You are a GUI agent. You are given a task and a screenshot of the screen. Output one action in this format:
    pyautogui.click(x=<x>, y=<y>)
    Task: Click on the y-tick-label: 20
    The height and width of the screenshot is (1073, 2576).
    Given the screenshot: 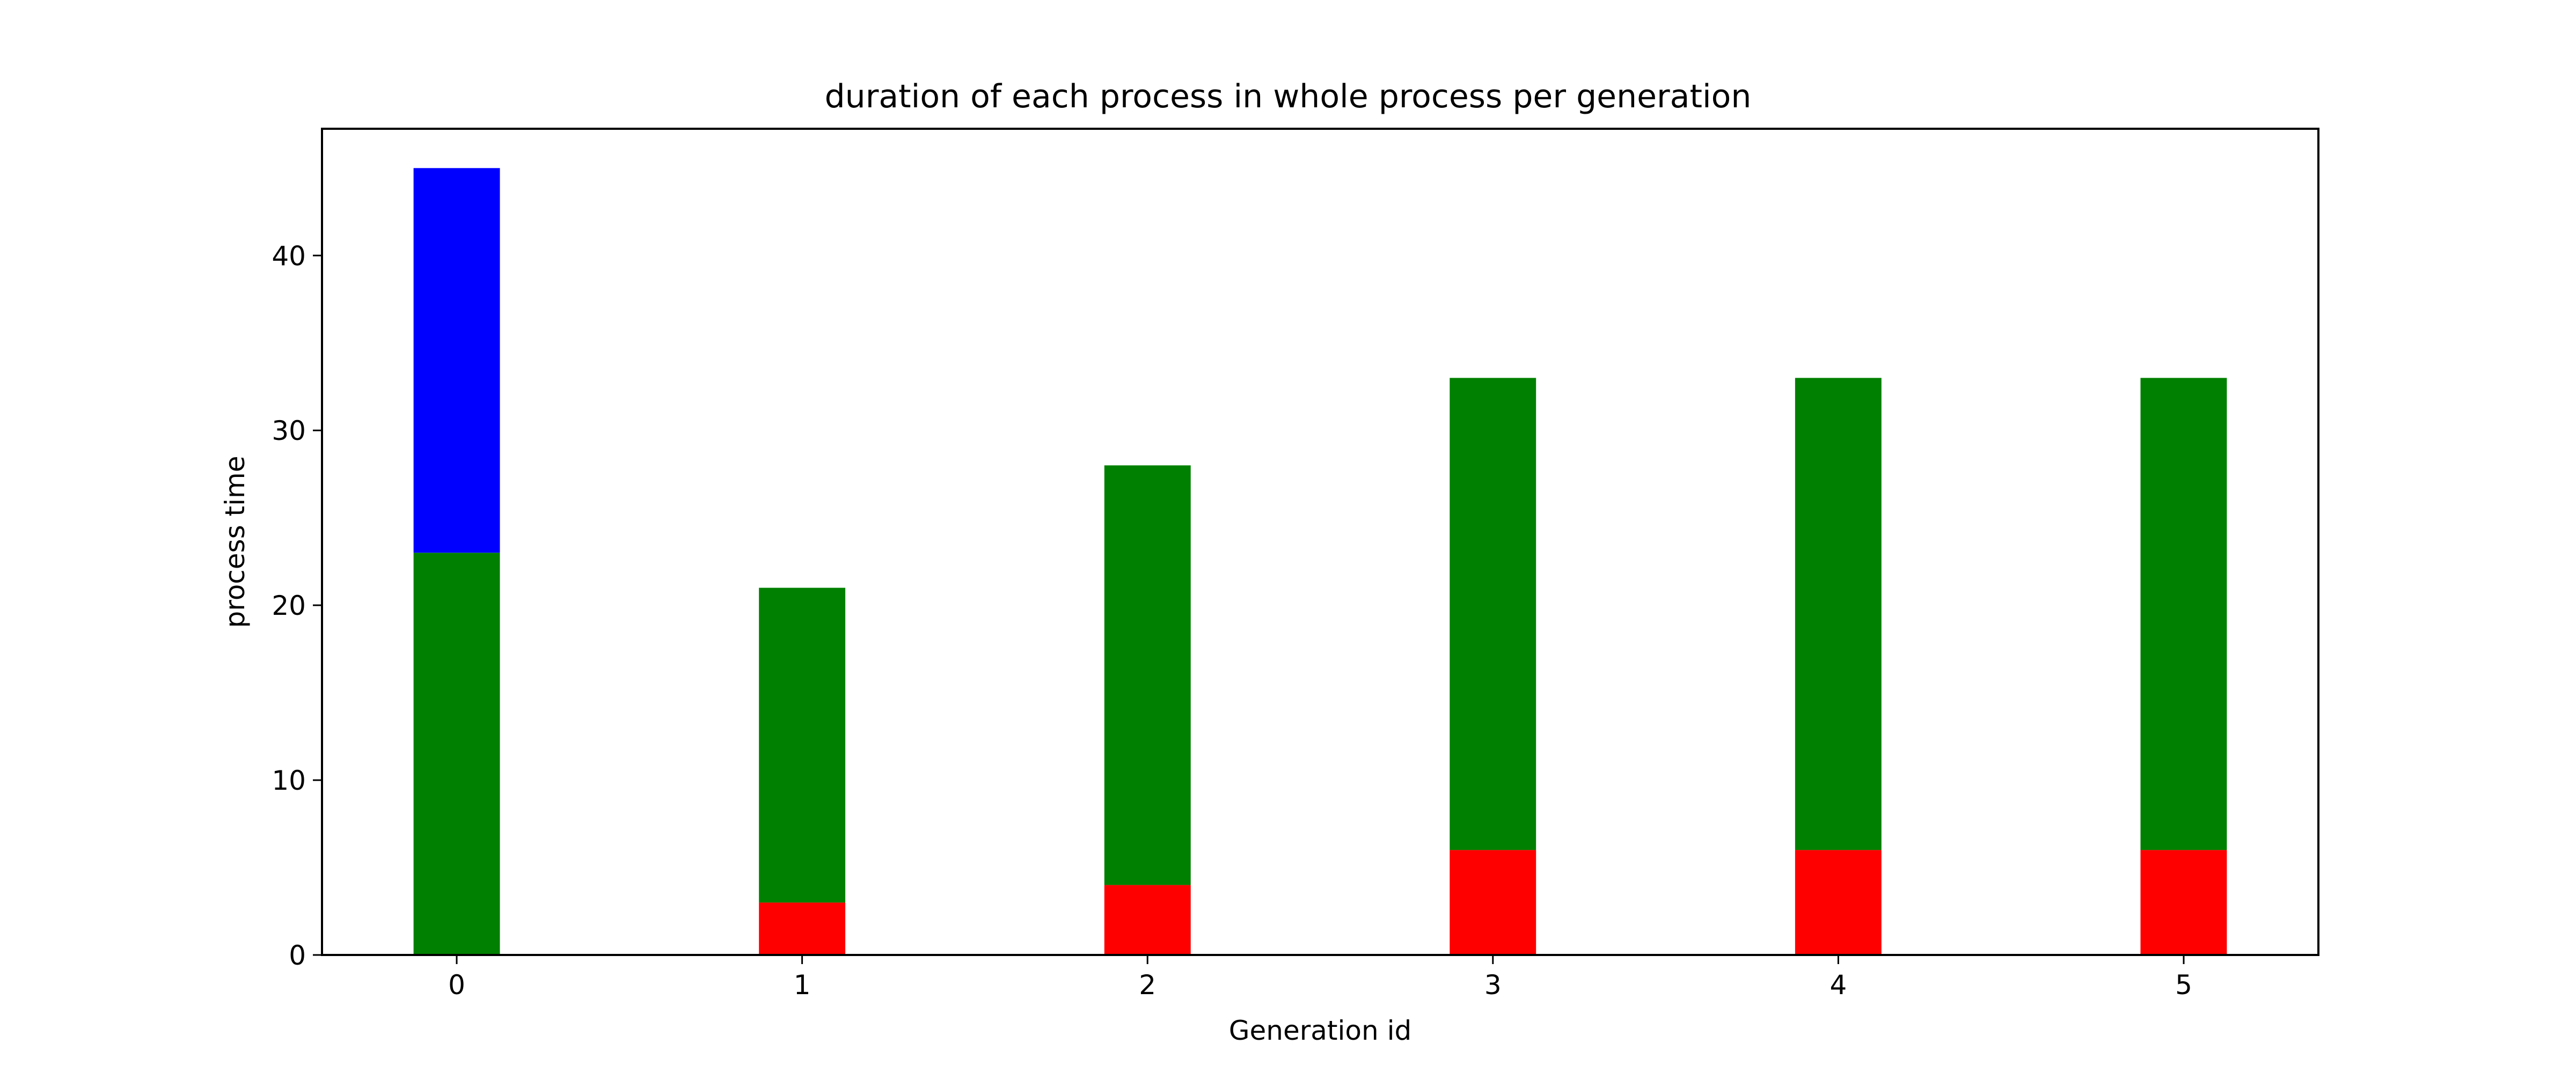 What is the action you would take?
    pyautogui.click(x=289, y=605)
    